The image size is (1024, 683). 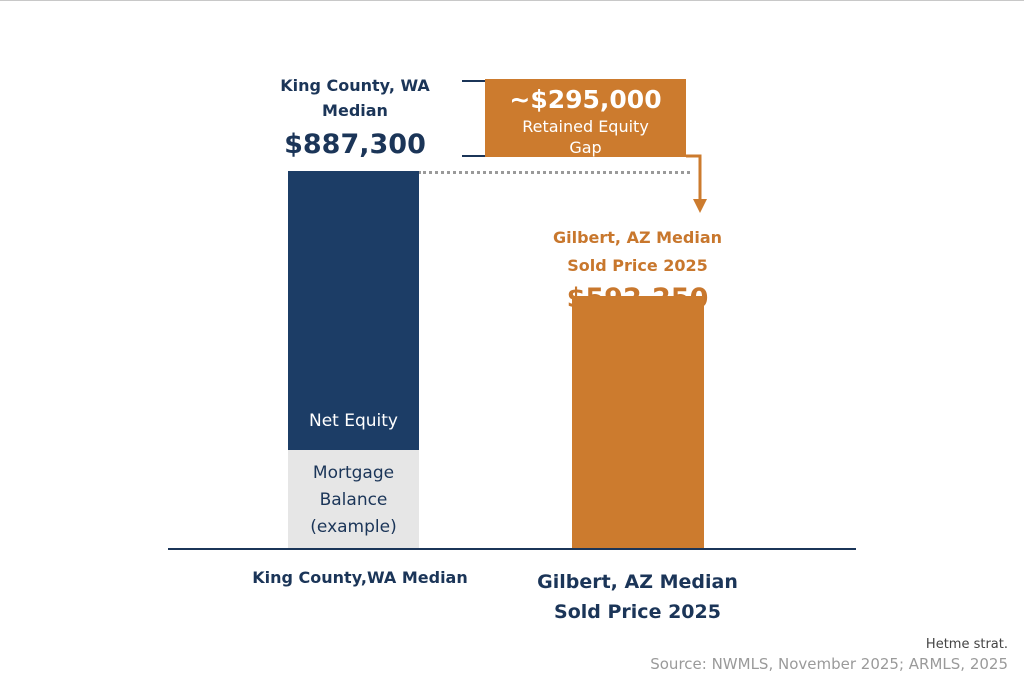 What do you see at coordinates (585, 99) in the screenshot?
I see `gap-value-label: ~$295,000` at bounding box center [585, 99].